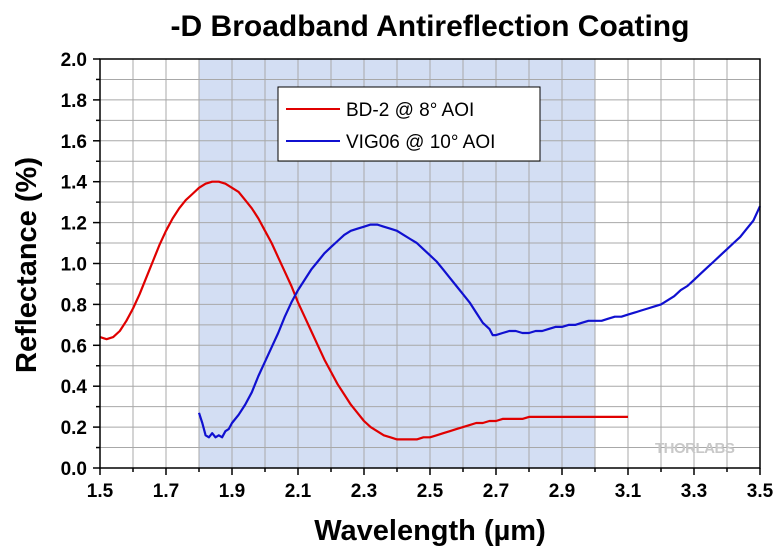 The image size is (780, 553). I want to click on x-tick-label: 1.5, so click(100, 491).